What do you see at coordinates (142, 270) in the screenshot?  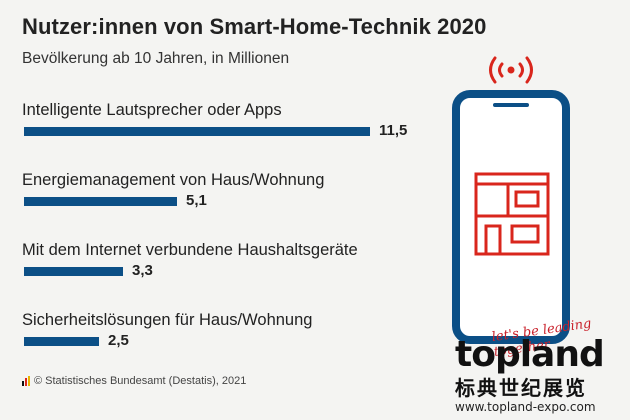 I see `value-label: 3,3` at bounding box center [142, 270].